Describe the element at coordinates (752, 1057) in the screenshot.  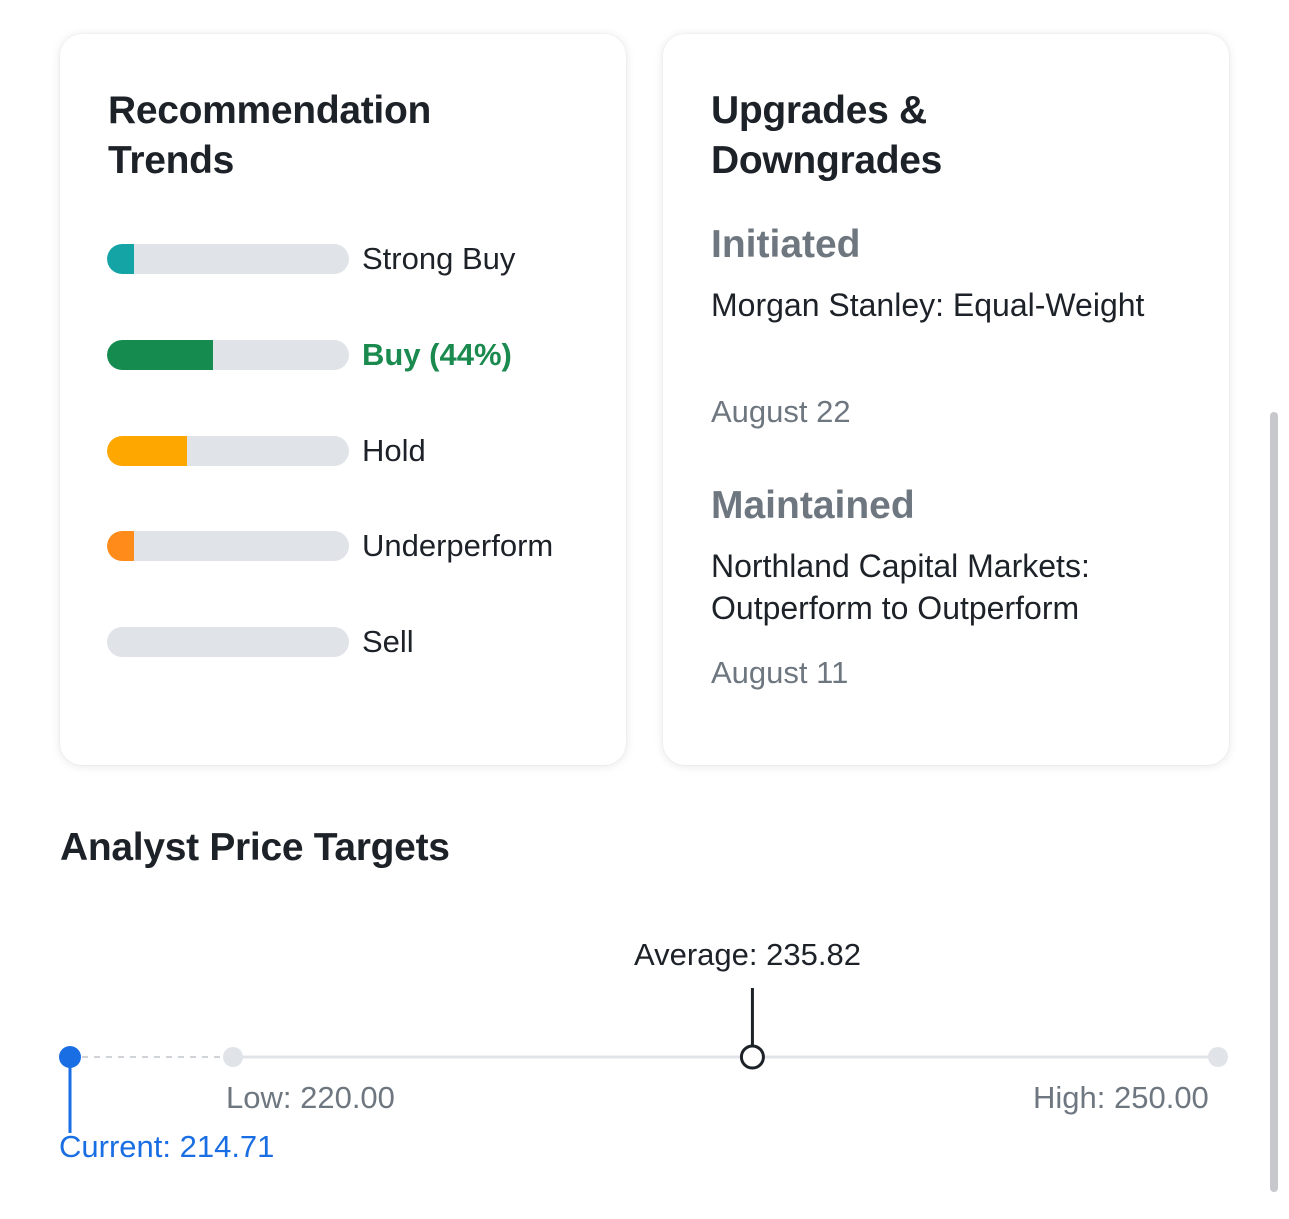
I see `average-marker` at that location.